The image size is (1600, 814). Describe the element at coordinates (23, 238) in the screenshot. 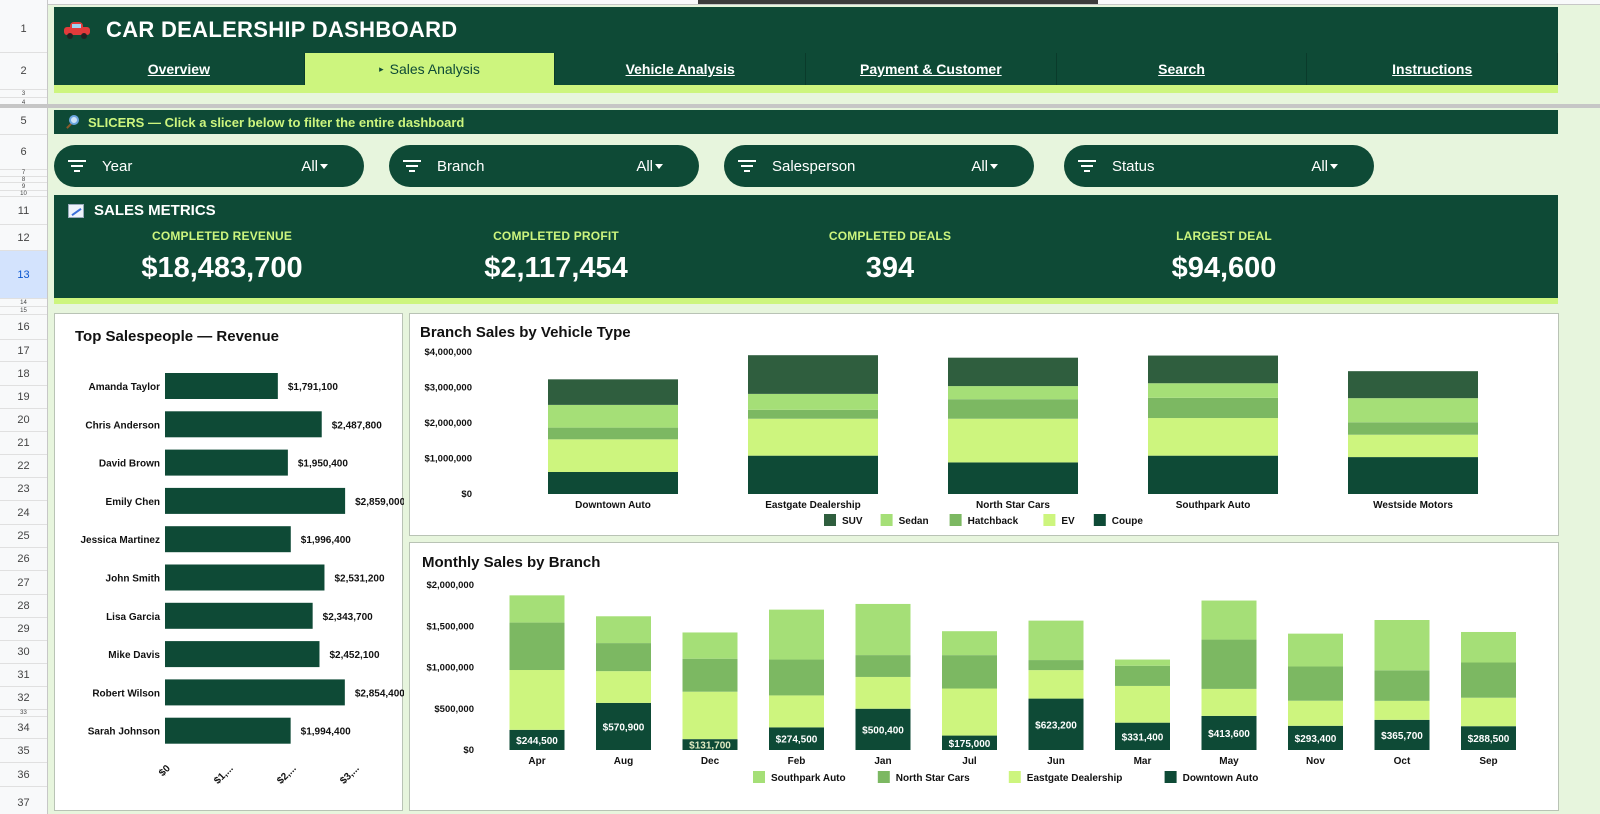

I see `row-number: 12` at that location.